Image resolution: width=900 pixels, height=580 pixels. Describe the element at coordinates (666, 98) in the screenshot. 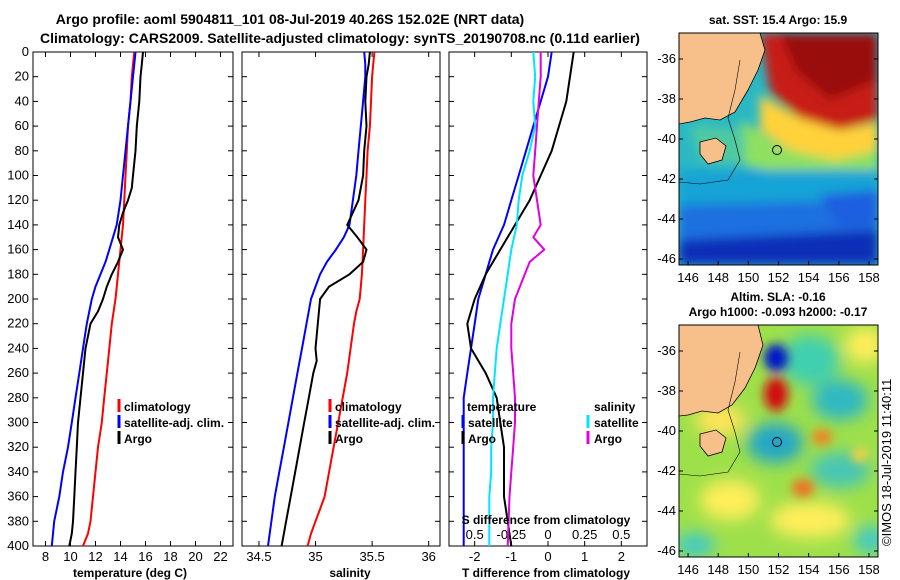

I see `map-y-tick-label: -38` at that location.